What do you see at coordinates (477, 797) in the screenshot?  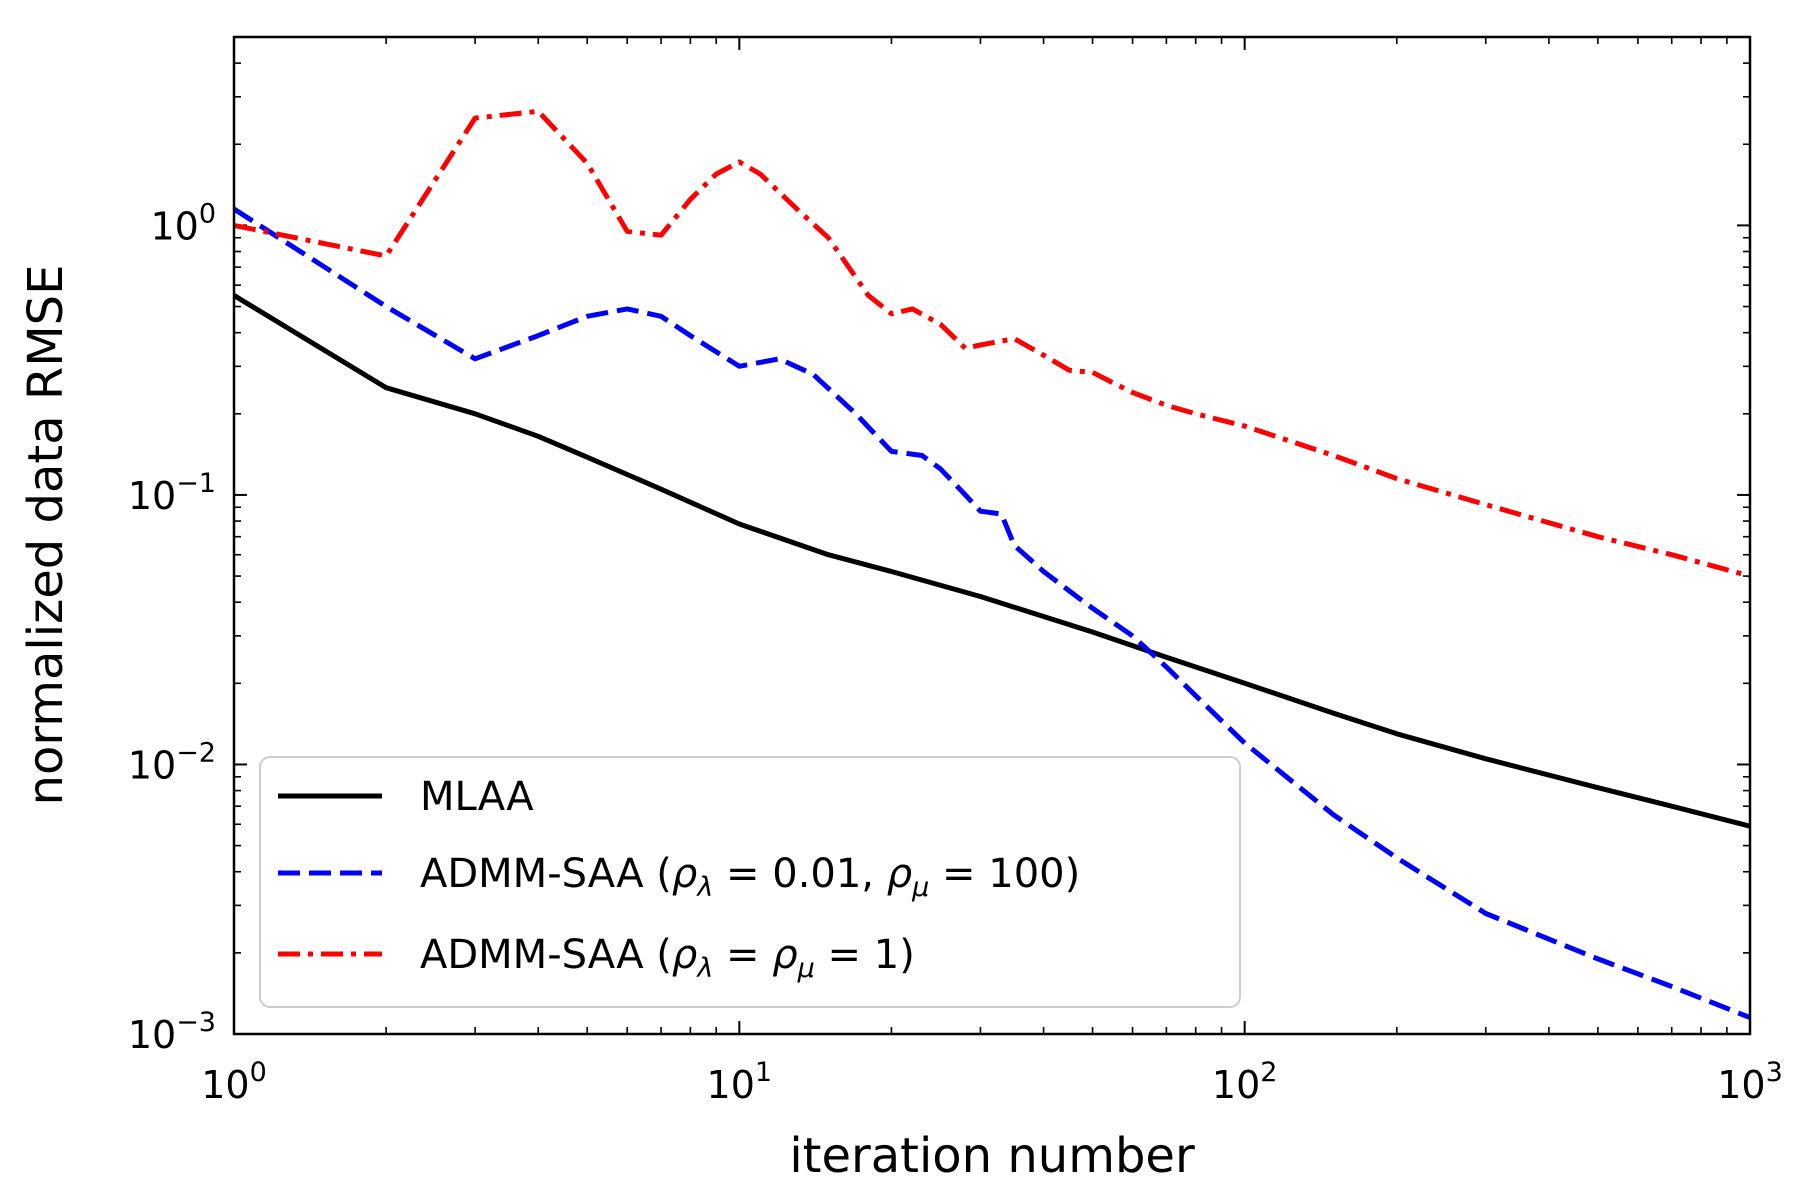 I see `legend-label-mlaa: MLAA` at bounding box center [477, 797].